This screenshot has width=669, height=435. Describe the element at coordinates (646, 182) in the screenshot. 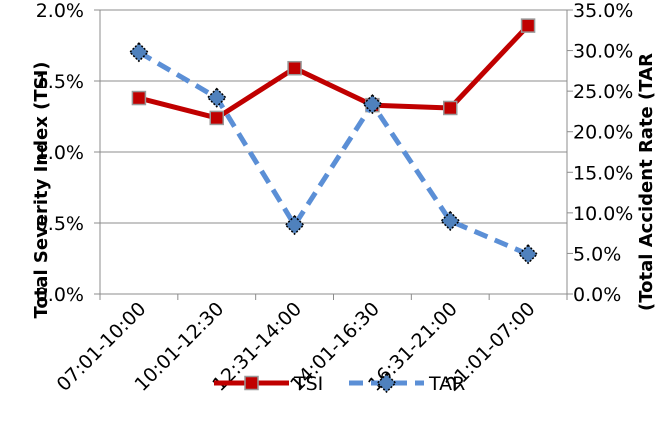

I see `y2-axis-title: (Total Accident Rate (TAR` at that location.